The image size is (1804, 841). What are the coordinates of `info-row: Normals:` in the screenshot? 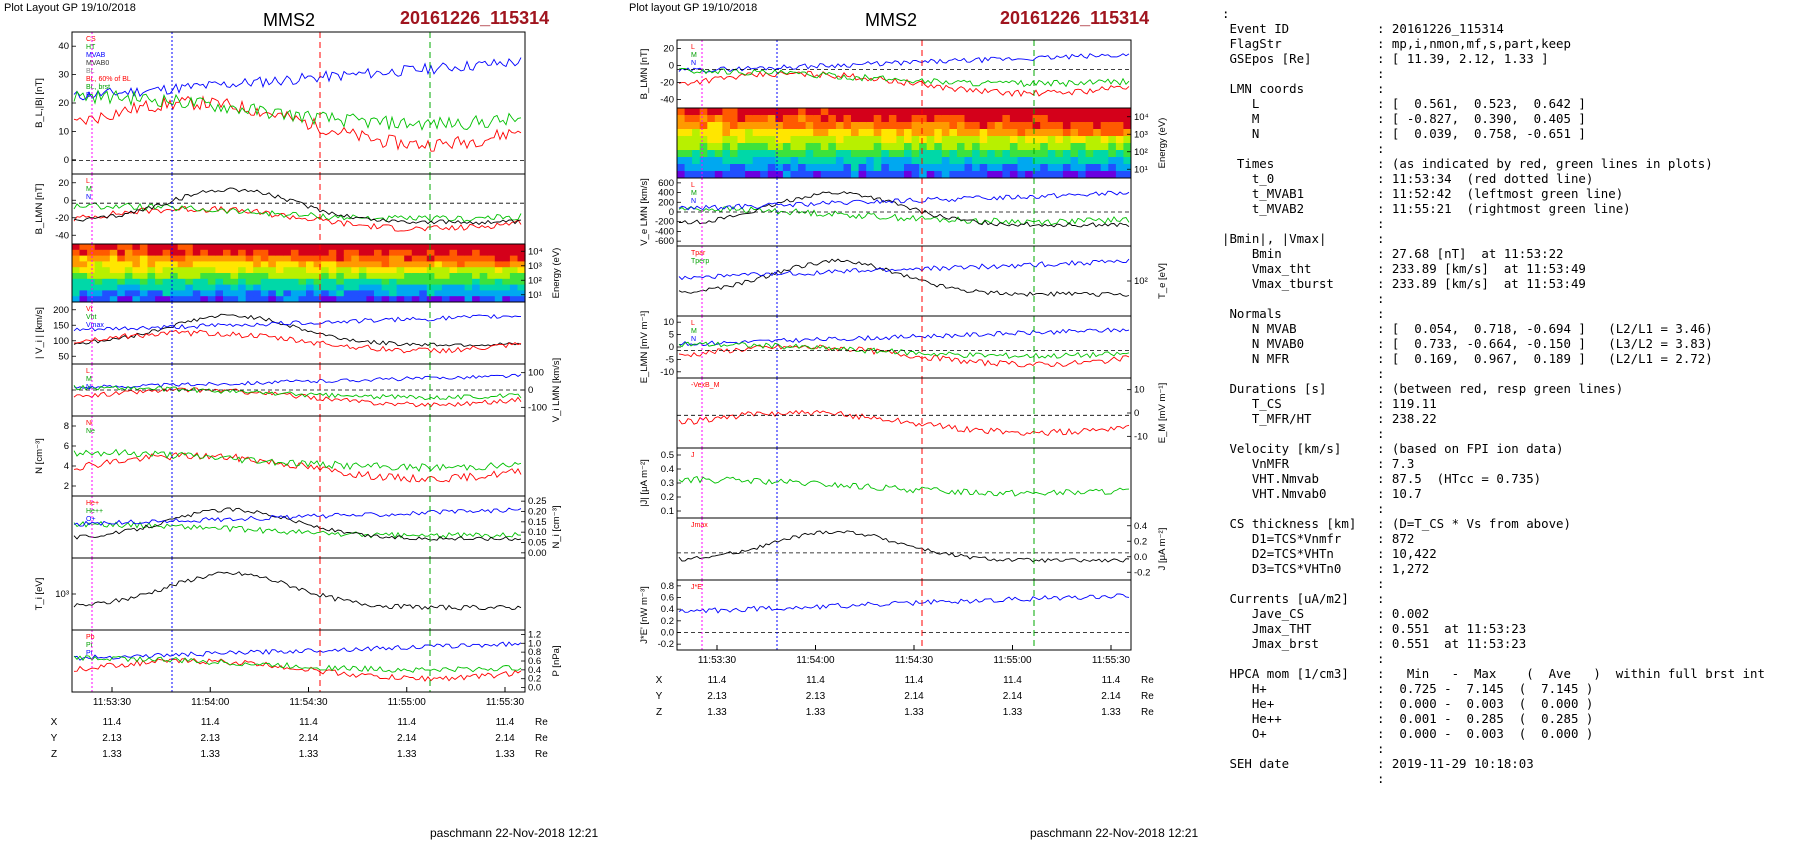 It's located at (1512, 313).